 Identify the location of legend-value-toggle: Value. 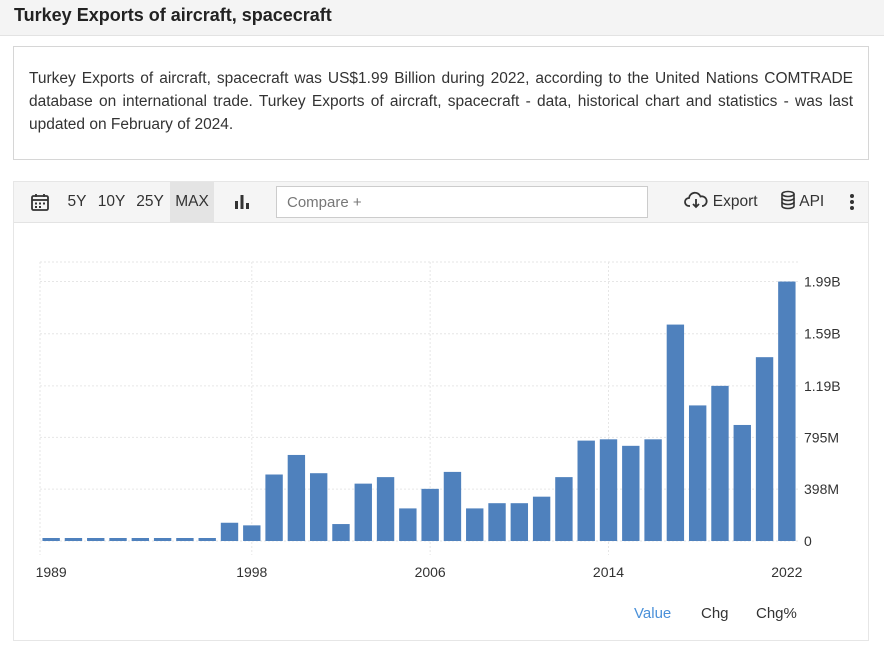
(653, 613).